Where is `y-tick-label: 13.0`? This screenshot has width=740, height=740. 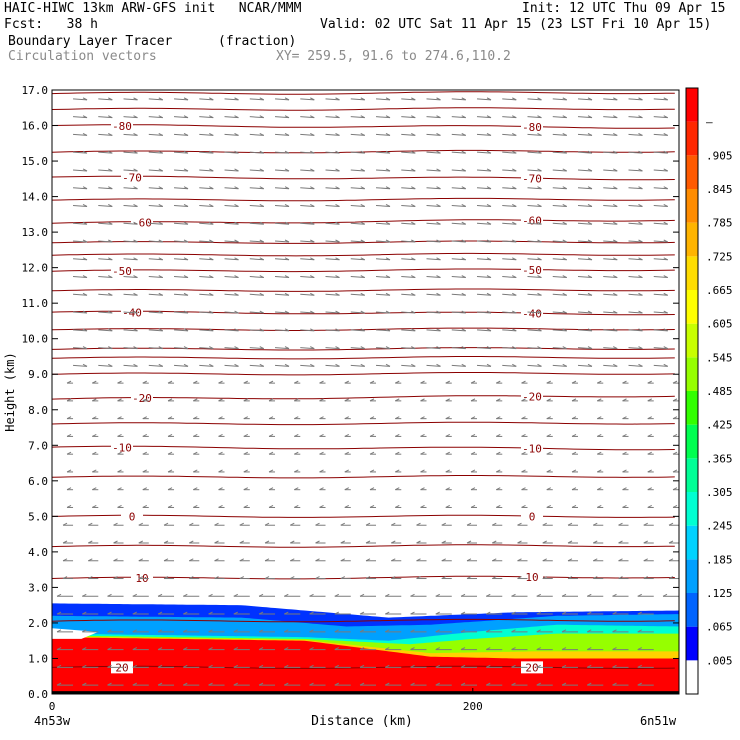 y-tick-label: 13.0 is located at coordinates (35, 232).